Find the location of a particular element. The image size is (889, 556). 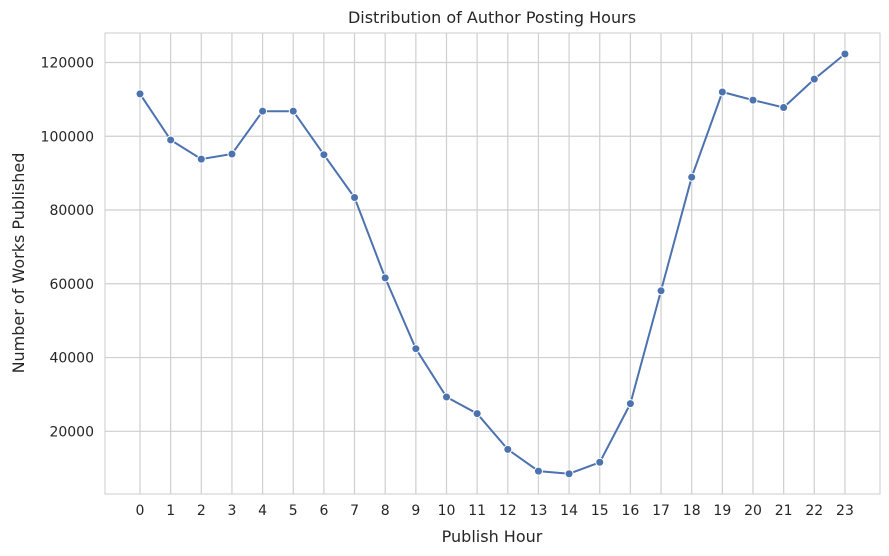

x-tick-label: 7 is located at coordinates (354, 511).